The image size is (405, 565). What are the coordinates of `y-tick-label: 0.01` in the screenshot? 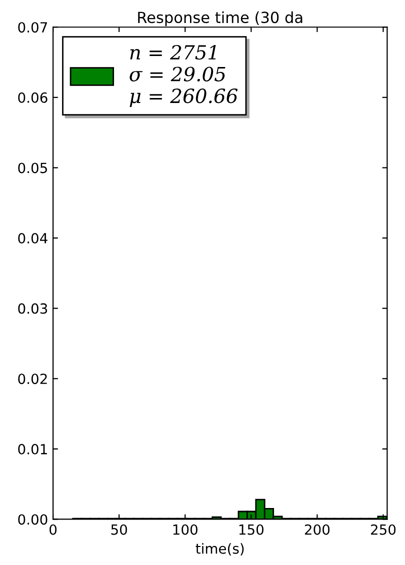 It's located at (32, 449).